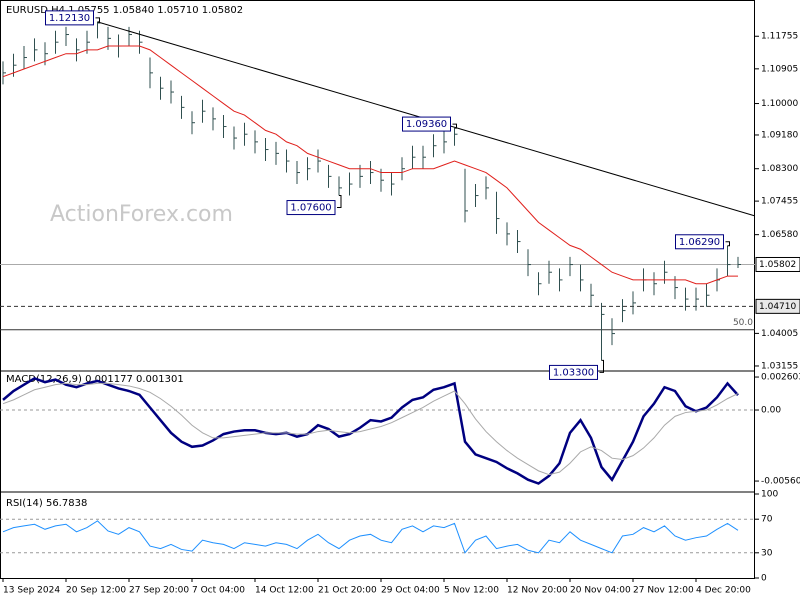 The width and height of the screenshot is (800, 600). I want to click on y-tick-label: 1.08300, so click(779, 169).